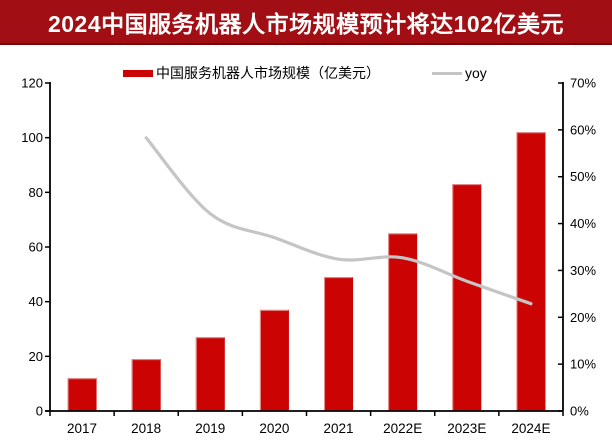 This screenshot has height=444, width=612. Describe the element at coordinates (82, 428) in the screenshot. I see `x-axis-category-label: 2017` at that location.